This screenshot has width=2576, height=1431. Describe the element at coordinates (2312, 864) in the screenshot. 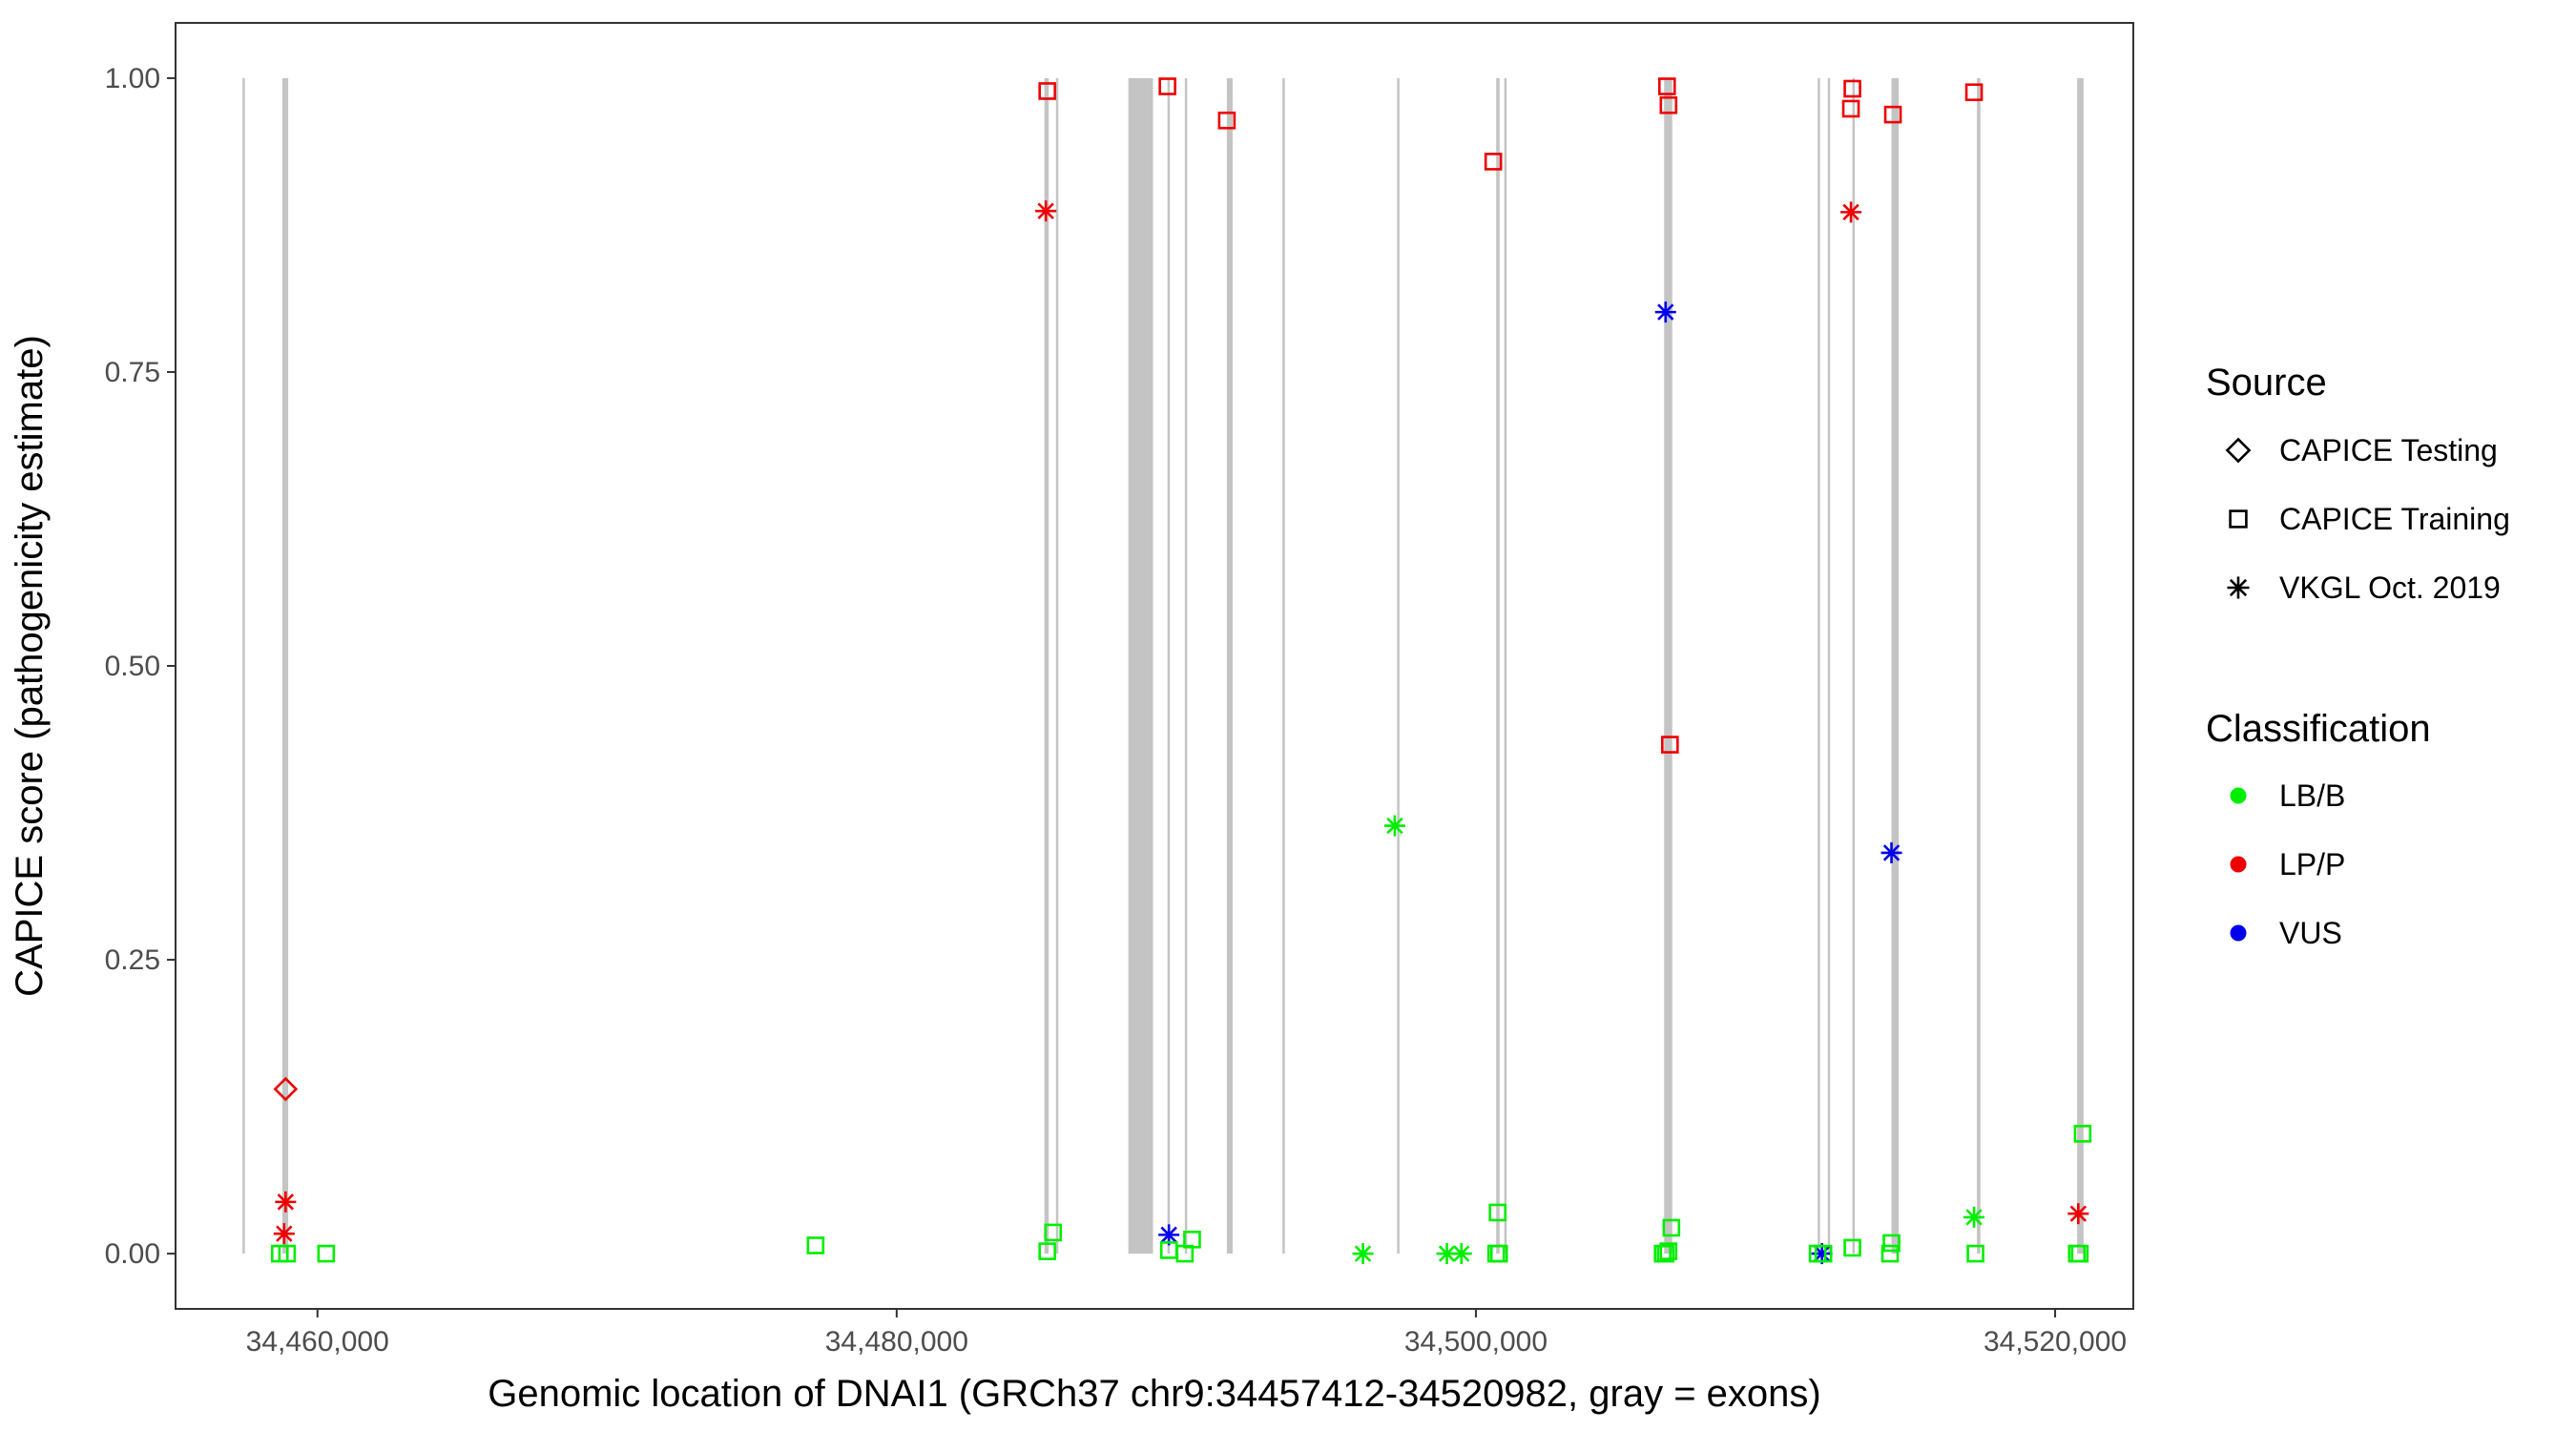

I see `legend-classification-label: LP/P` at that location.